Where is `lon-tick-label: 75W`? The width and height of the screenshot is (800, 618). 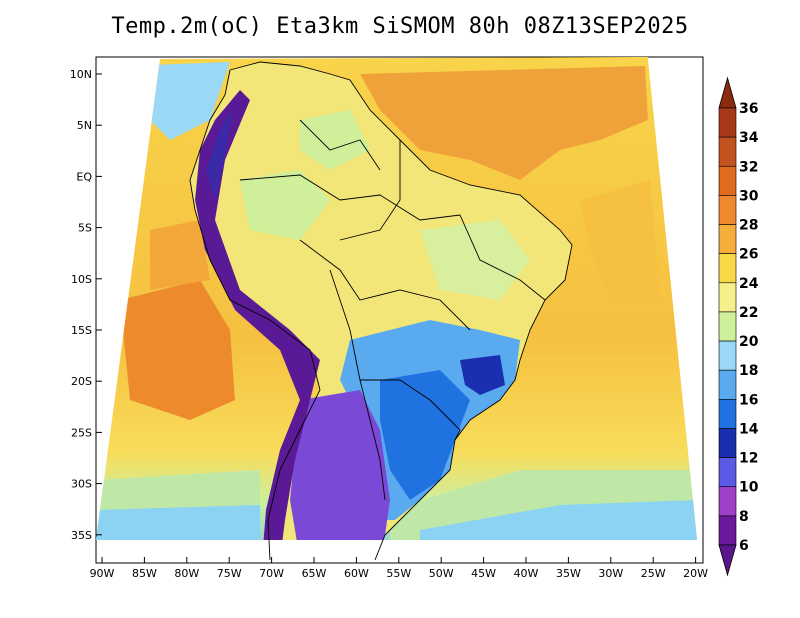 lon-tick-label: 75W is located at coordinates (229, 573).